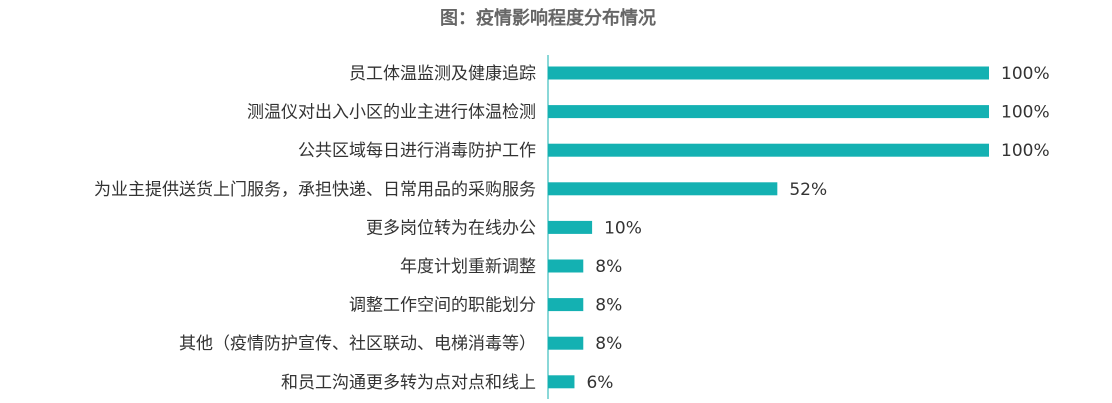  I want to click on category-label: 更多岗位转为在线办公, so click(451, 228).